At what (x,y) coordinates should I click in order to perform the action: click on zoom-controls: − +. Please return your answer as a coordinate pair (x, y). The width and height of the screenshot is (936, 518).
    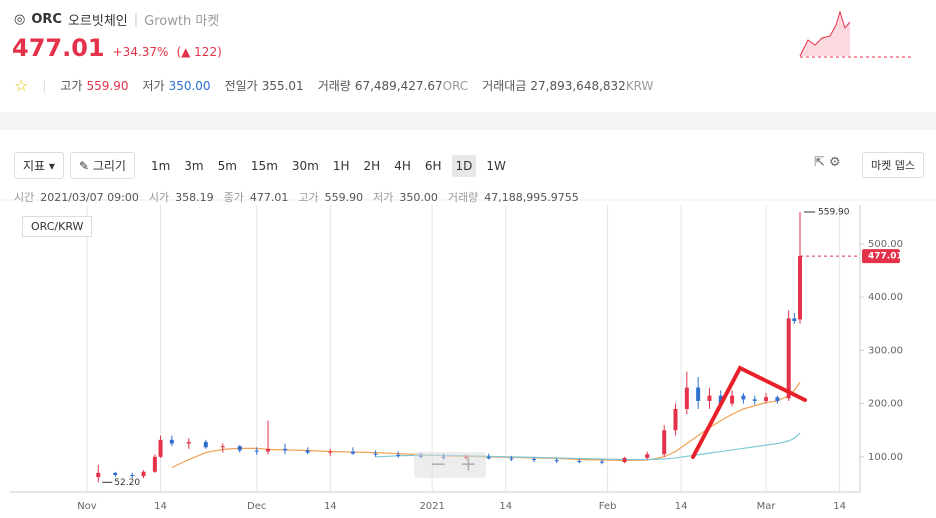
    Looking at the image, I should click on (450, 465).